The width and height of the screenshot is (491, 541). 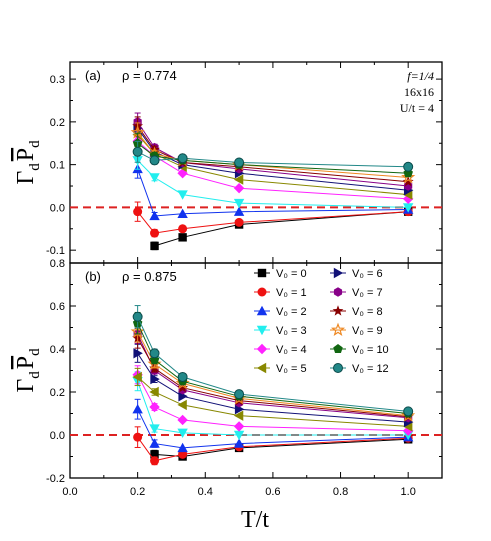 I want to click on x-tick-label: 1.0, so click(x=408, y=492).